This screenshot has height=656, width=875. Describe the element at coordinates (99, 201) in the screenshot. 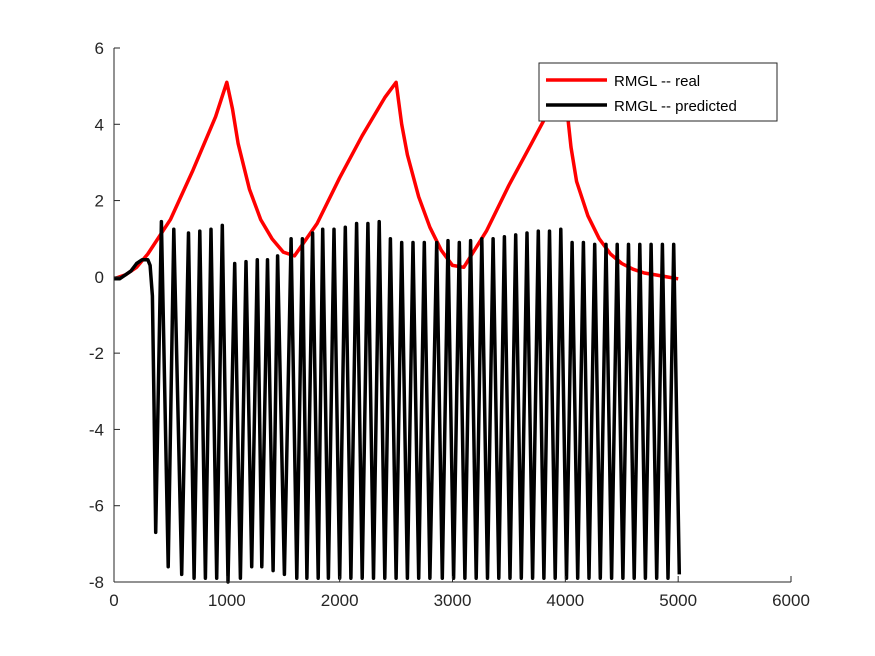

I see `y-tick-label: 2` at that location.